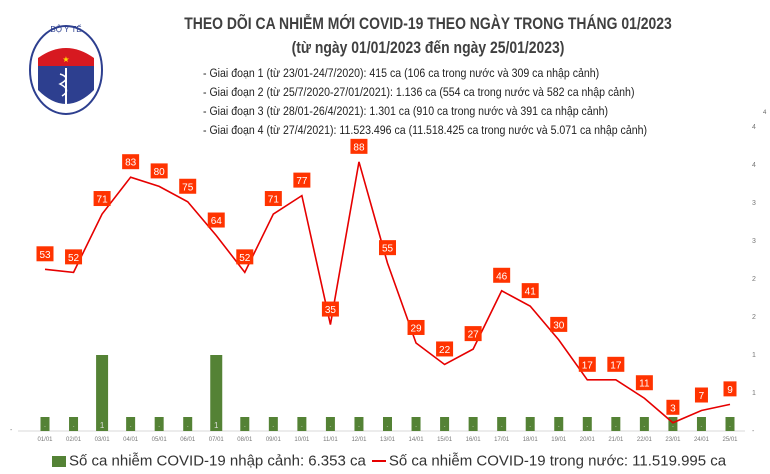  What do you see at coordinates (102, 425) in the screenshot?
I see `bar-label: 1` at bounding box center [102, 425].